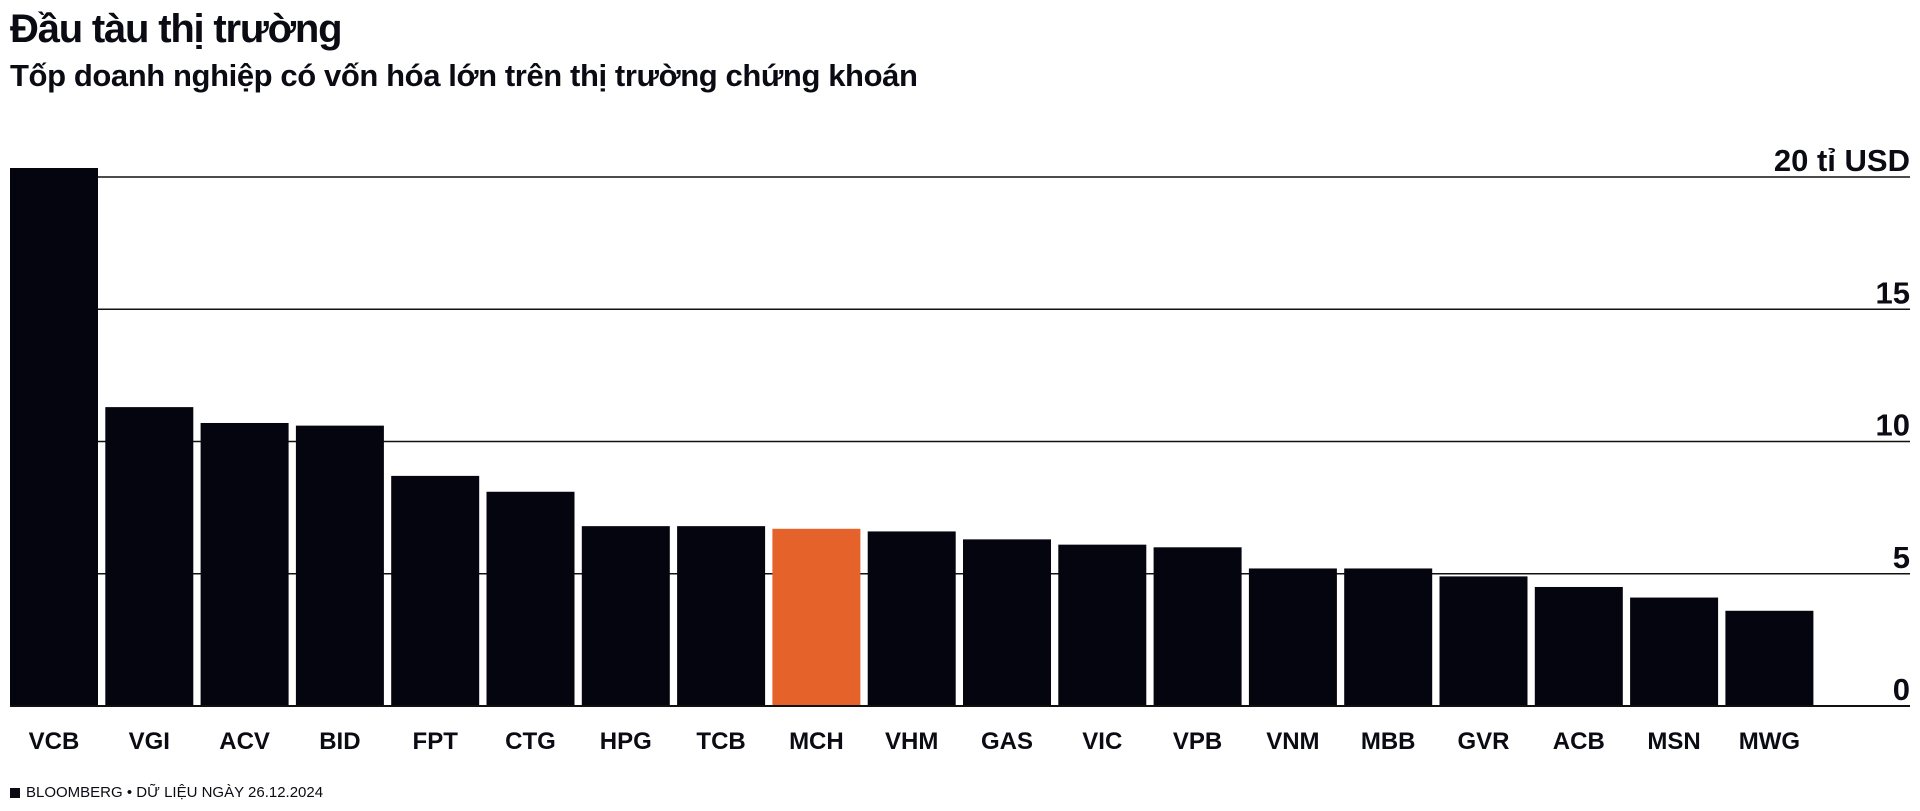  Describe the element at coordinates (175, 792) in the screenshot. I see `source-text: BLOOMBERG • DỮ LIỆU NGÀY 26.12.2024` at that location.